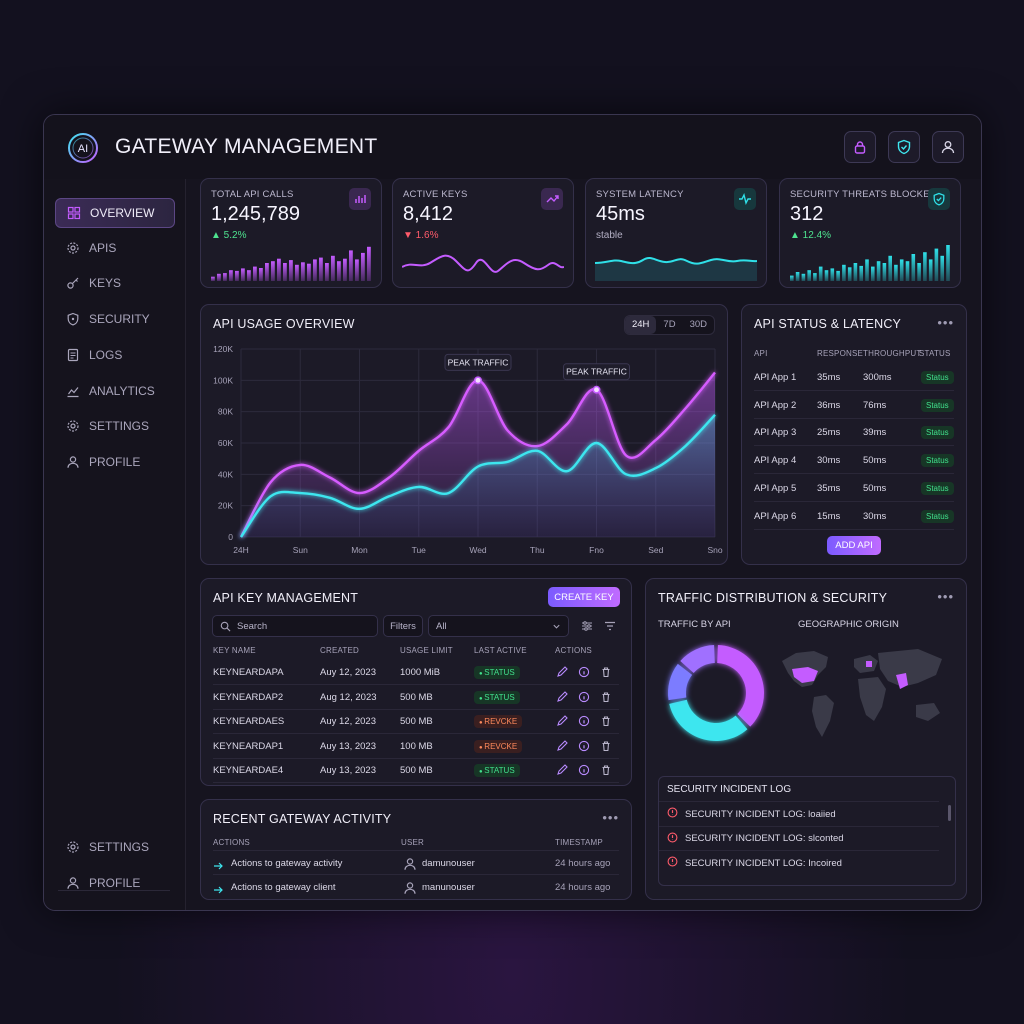  What do you see at coordinates (620, 214) in the screenshot?
I see `stat-value: 45ms` at bounding box center [620, 214].